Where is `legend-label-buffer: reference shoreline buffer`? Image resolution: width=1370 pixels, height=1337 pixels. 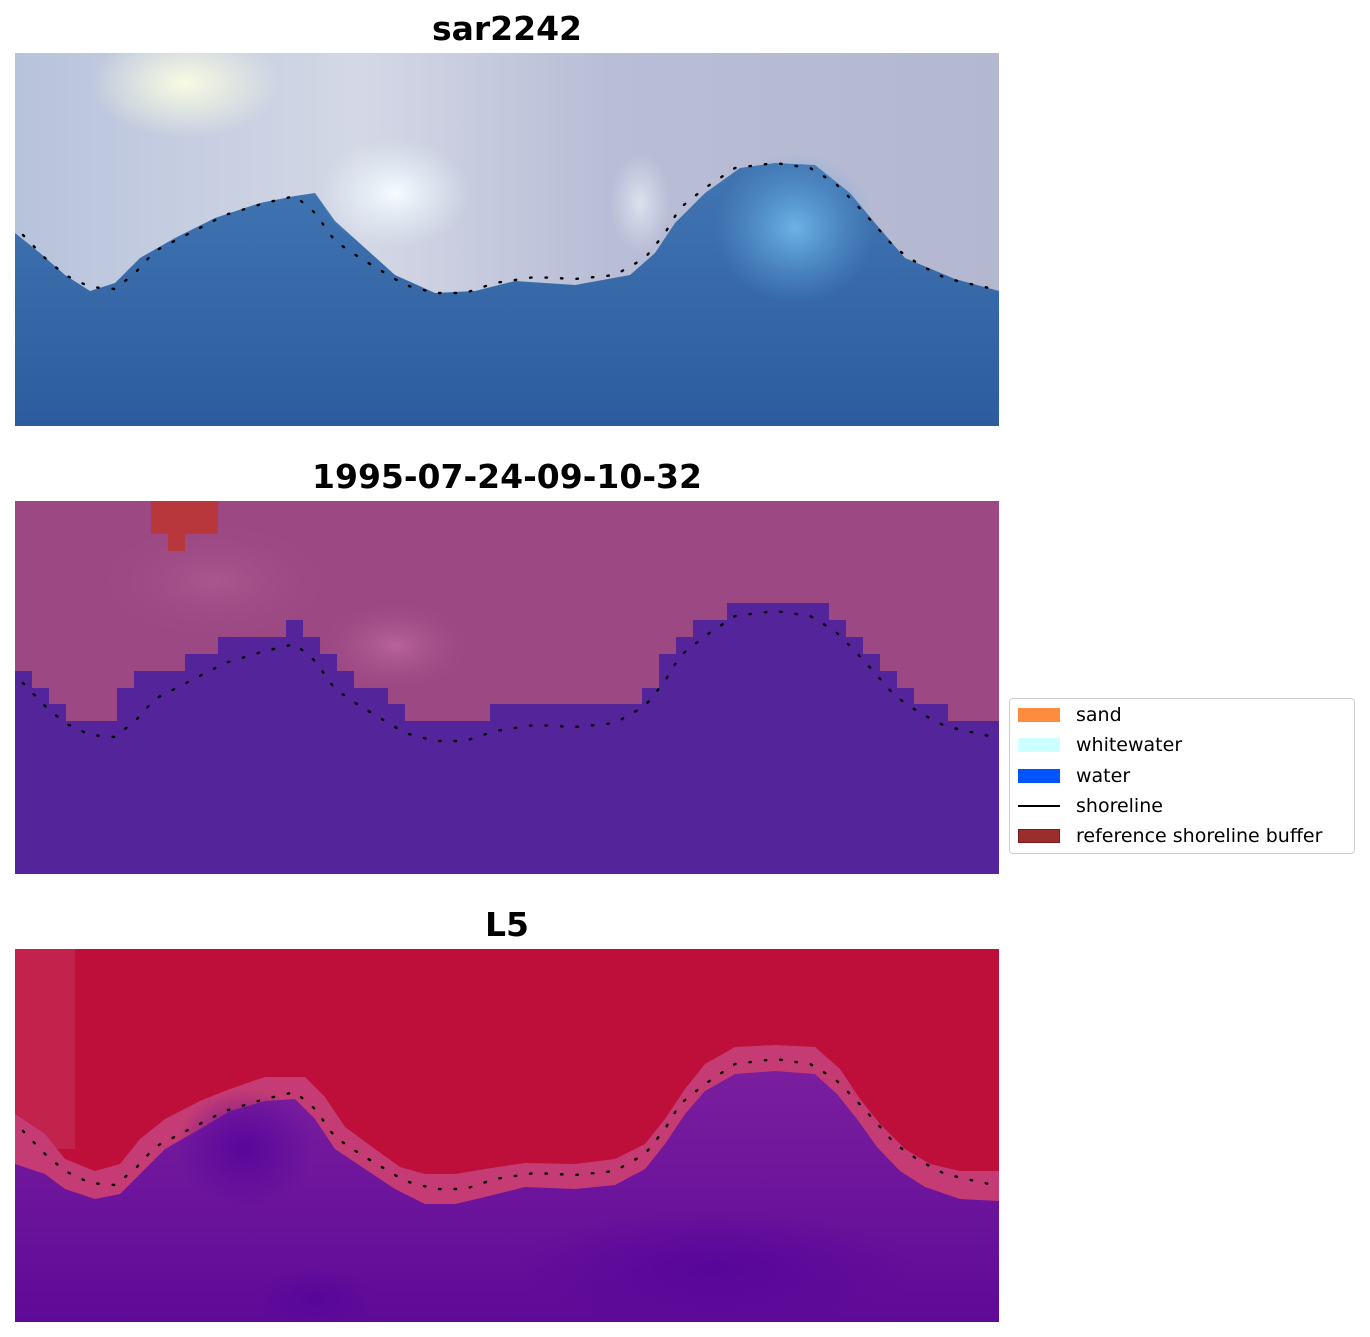
legend-label-buffer: reference shoreline buffer is located at coordinates (1199, 836).